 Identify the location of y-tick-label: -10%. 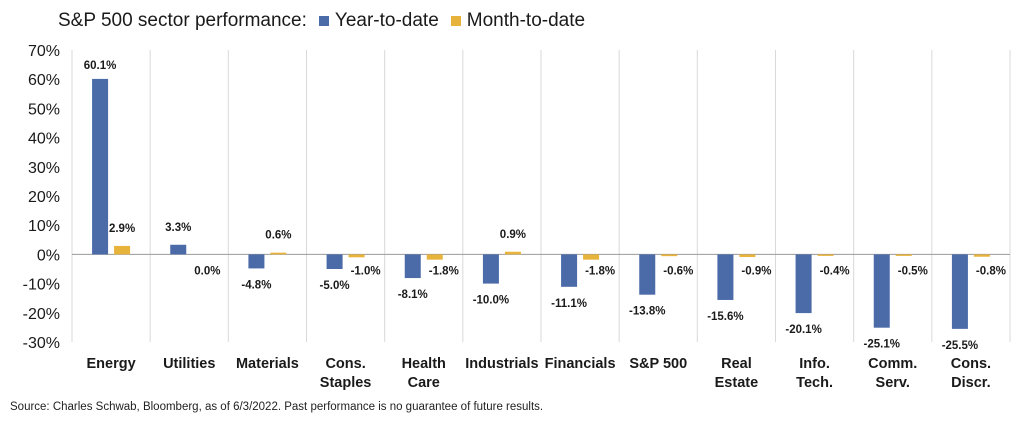
(41, 285).